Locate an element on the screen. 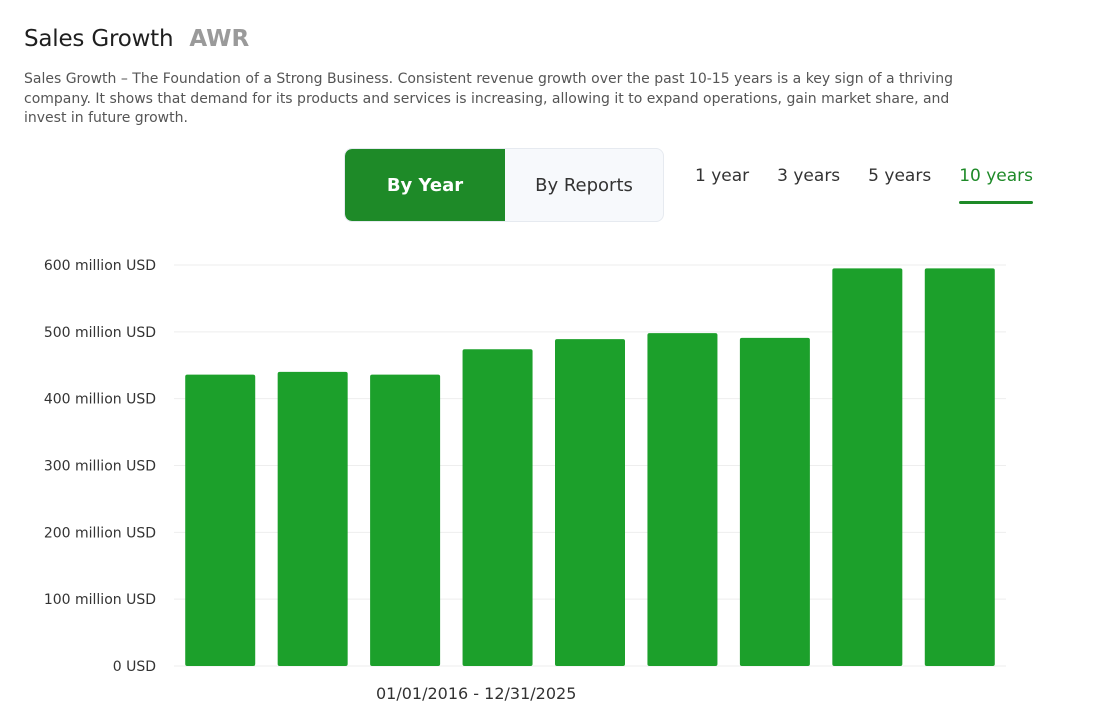 This screenshot has height=722, width=1104. y-tick-label: 0 USD is located at coordinates (134, 667).